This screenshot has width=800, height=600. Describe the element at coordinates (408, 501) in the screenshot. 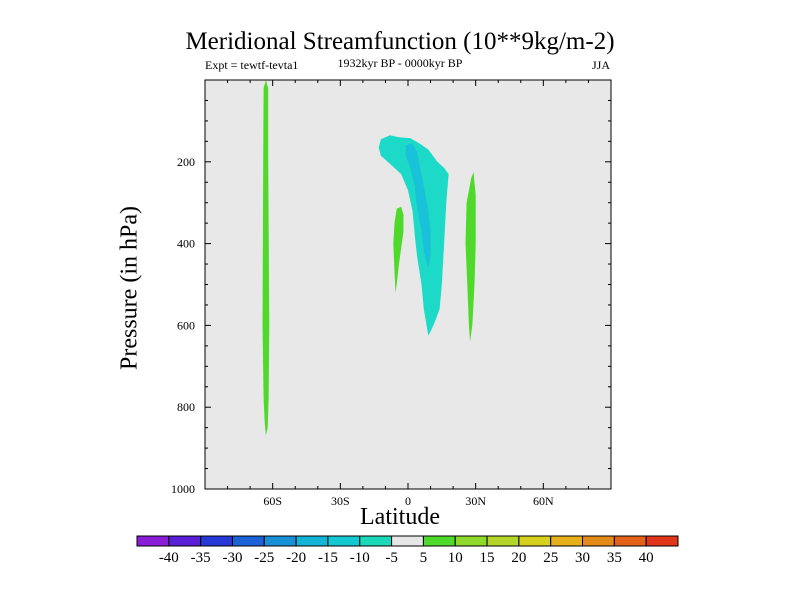

I see `x-tick-label: 0` at that location.